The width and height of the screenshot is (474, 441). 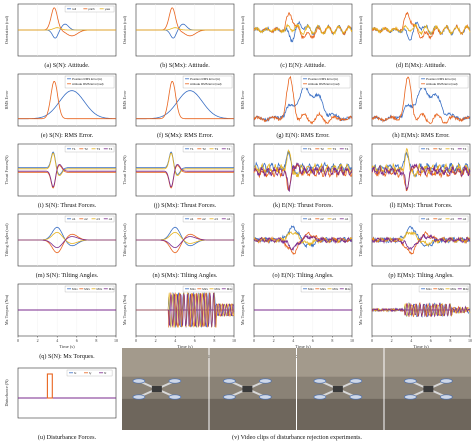 I want to click on legend-label: α3, so click(x=99, y=219).